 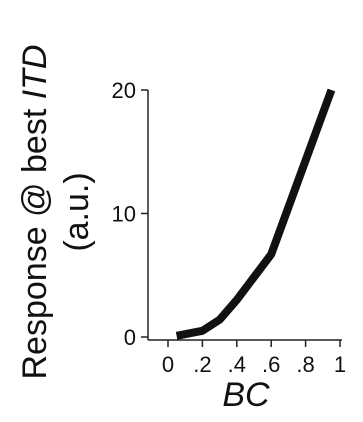 I want to click on y-tick-label: 10, so click(x=124, y=214).